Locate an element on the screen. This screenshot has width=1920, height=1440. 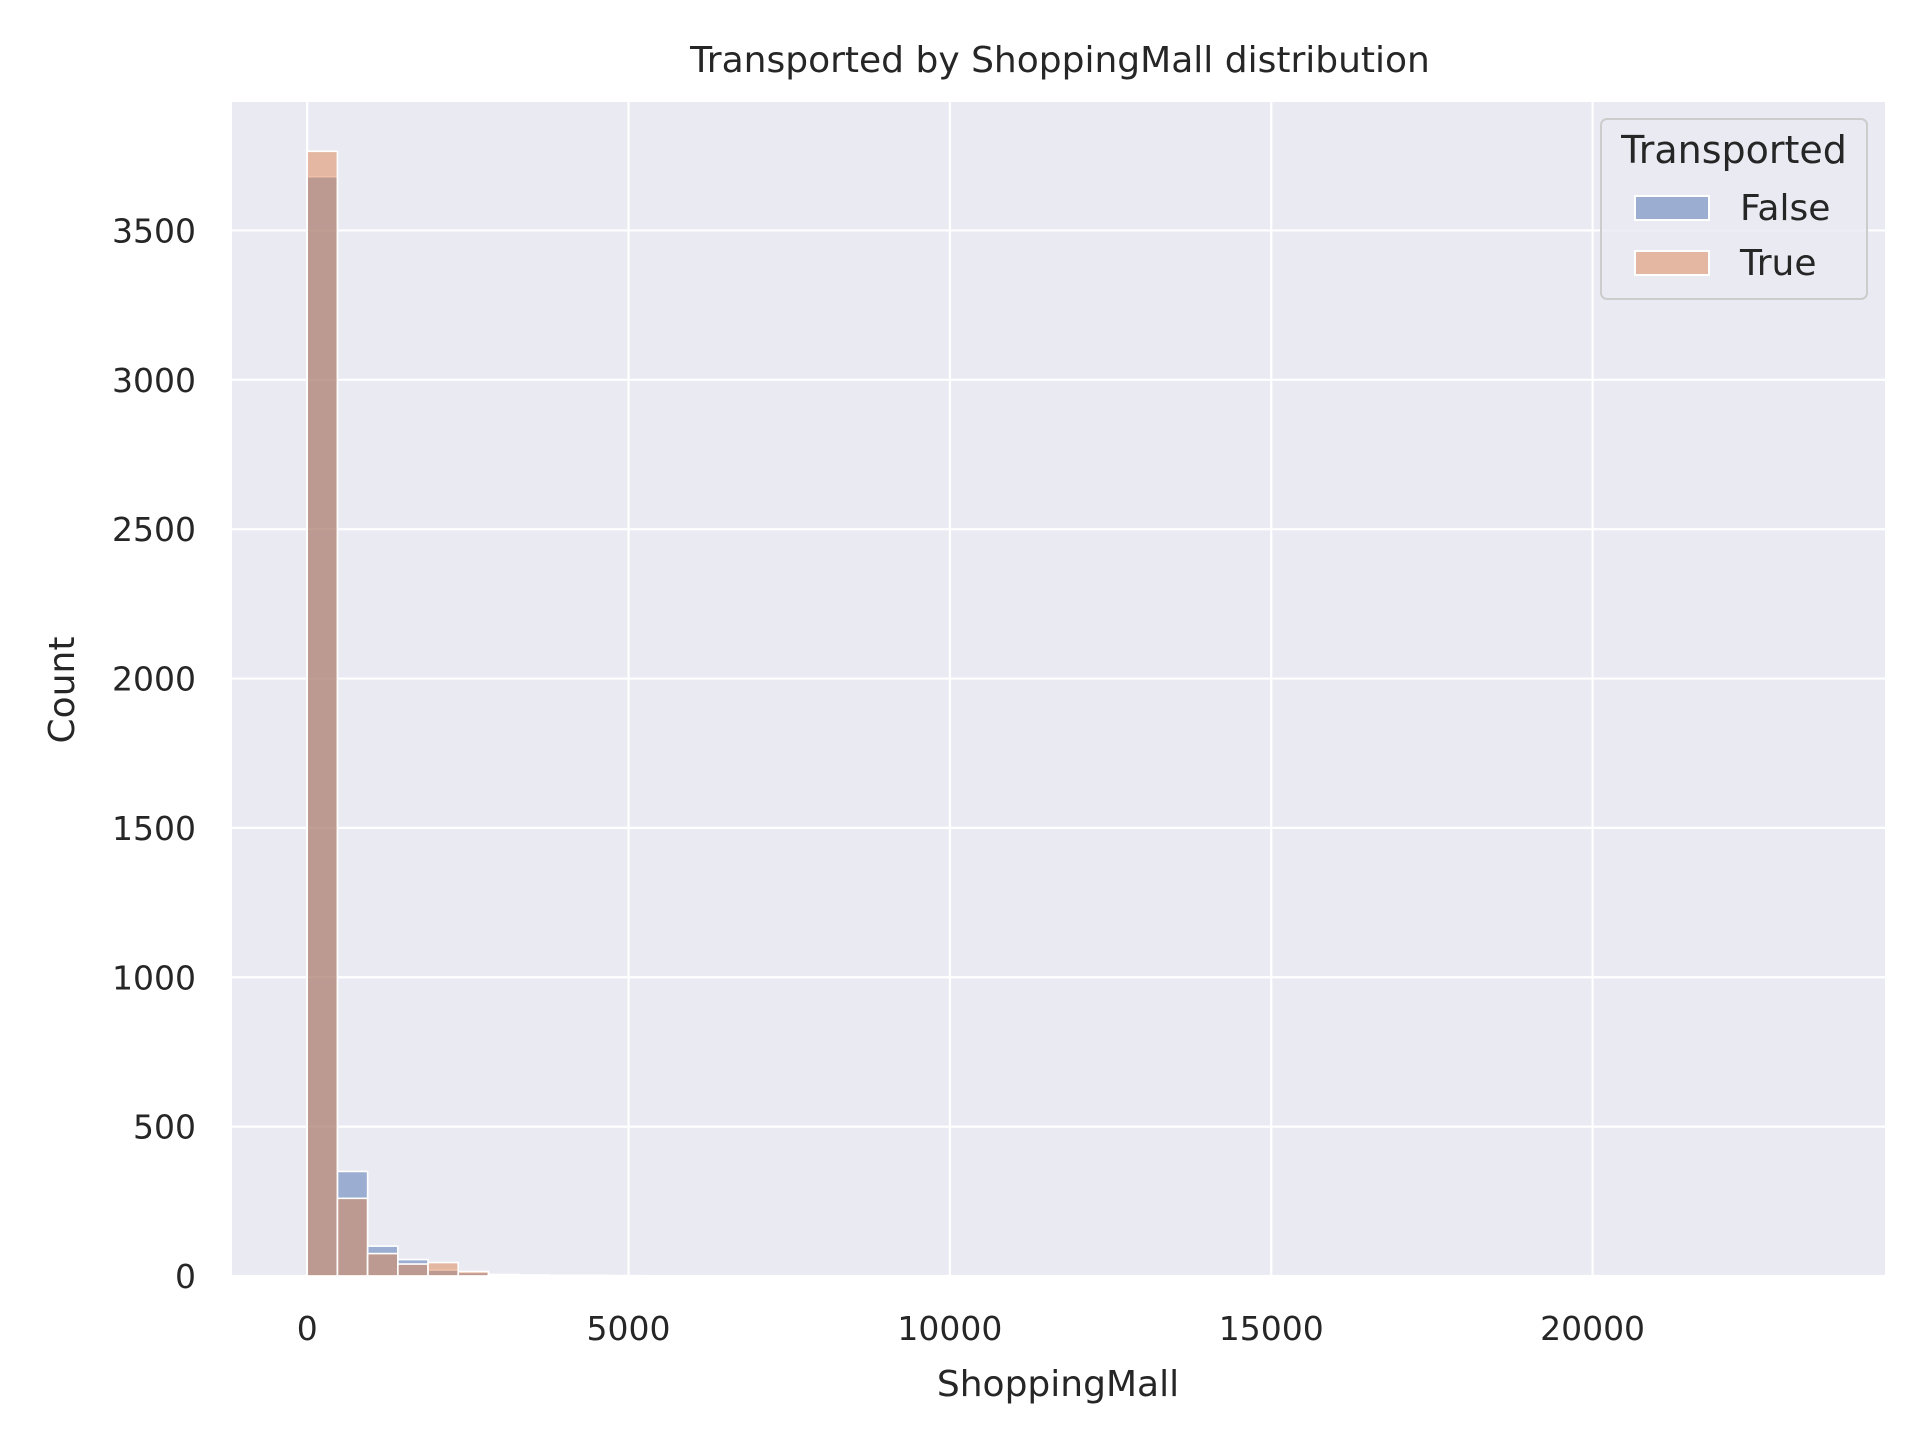
x-tick-label: 10000 is located at coordinates (949, 1328).